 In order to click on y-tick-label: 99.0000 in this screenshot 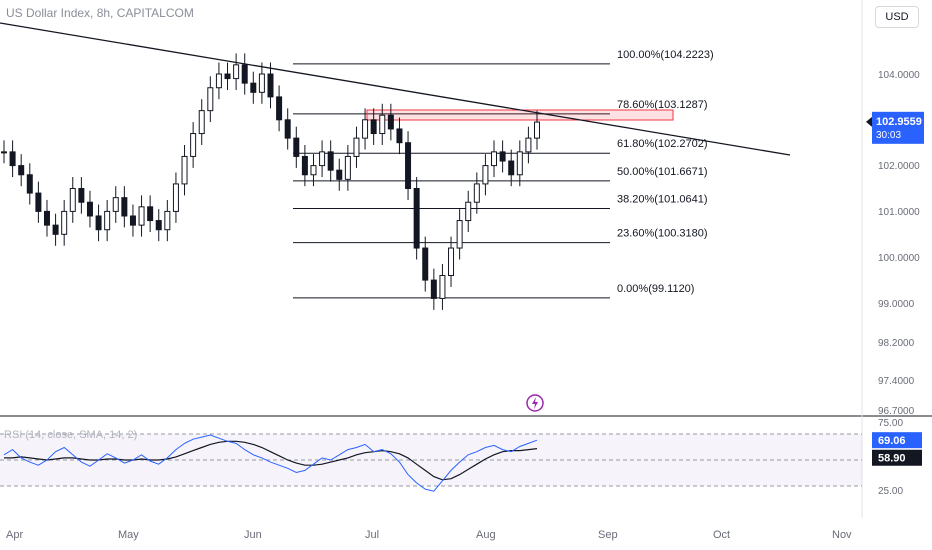, I will do `click(896, 304)`.